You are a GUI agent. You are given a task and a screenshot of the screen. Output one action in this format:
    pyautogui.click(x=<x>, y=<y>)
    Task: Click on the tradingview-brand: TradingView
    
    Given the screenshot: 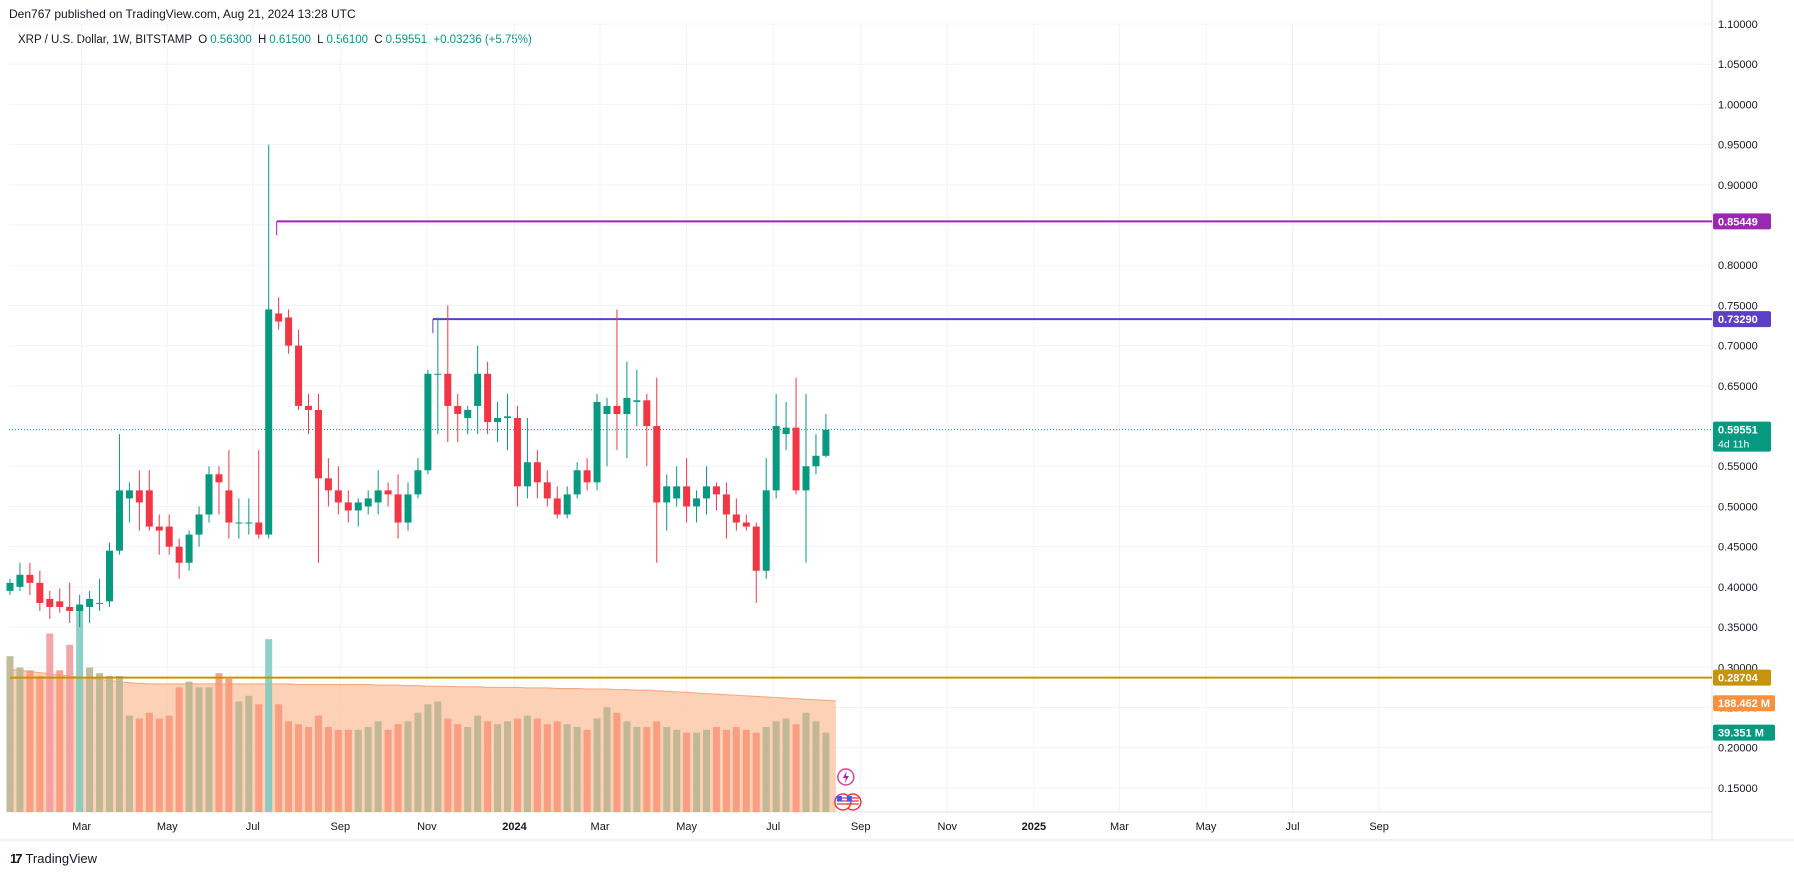 What is the action you would take?
    pyautogui.click(x=61, y=858)
    